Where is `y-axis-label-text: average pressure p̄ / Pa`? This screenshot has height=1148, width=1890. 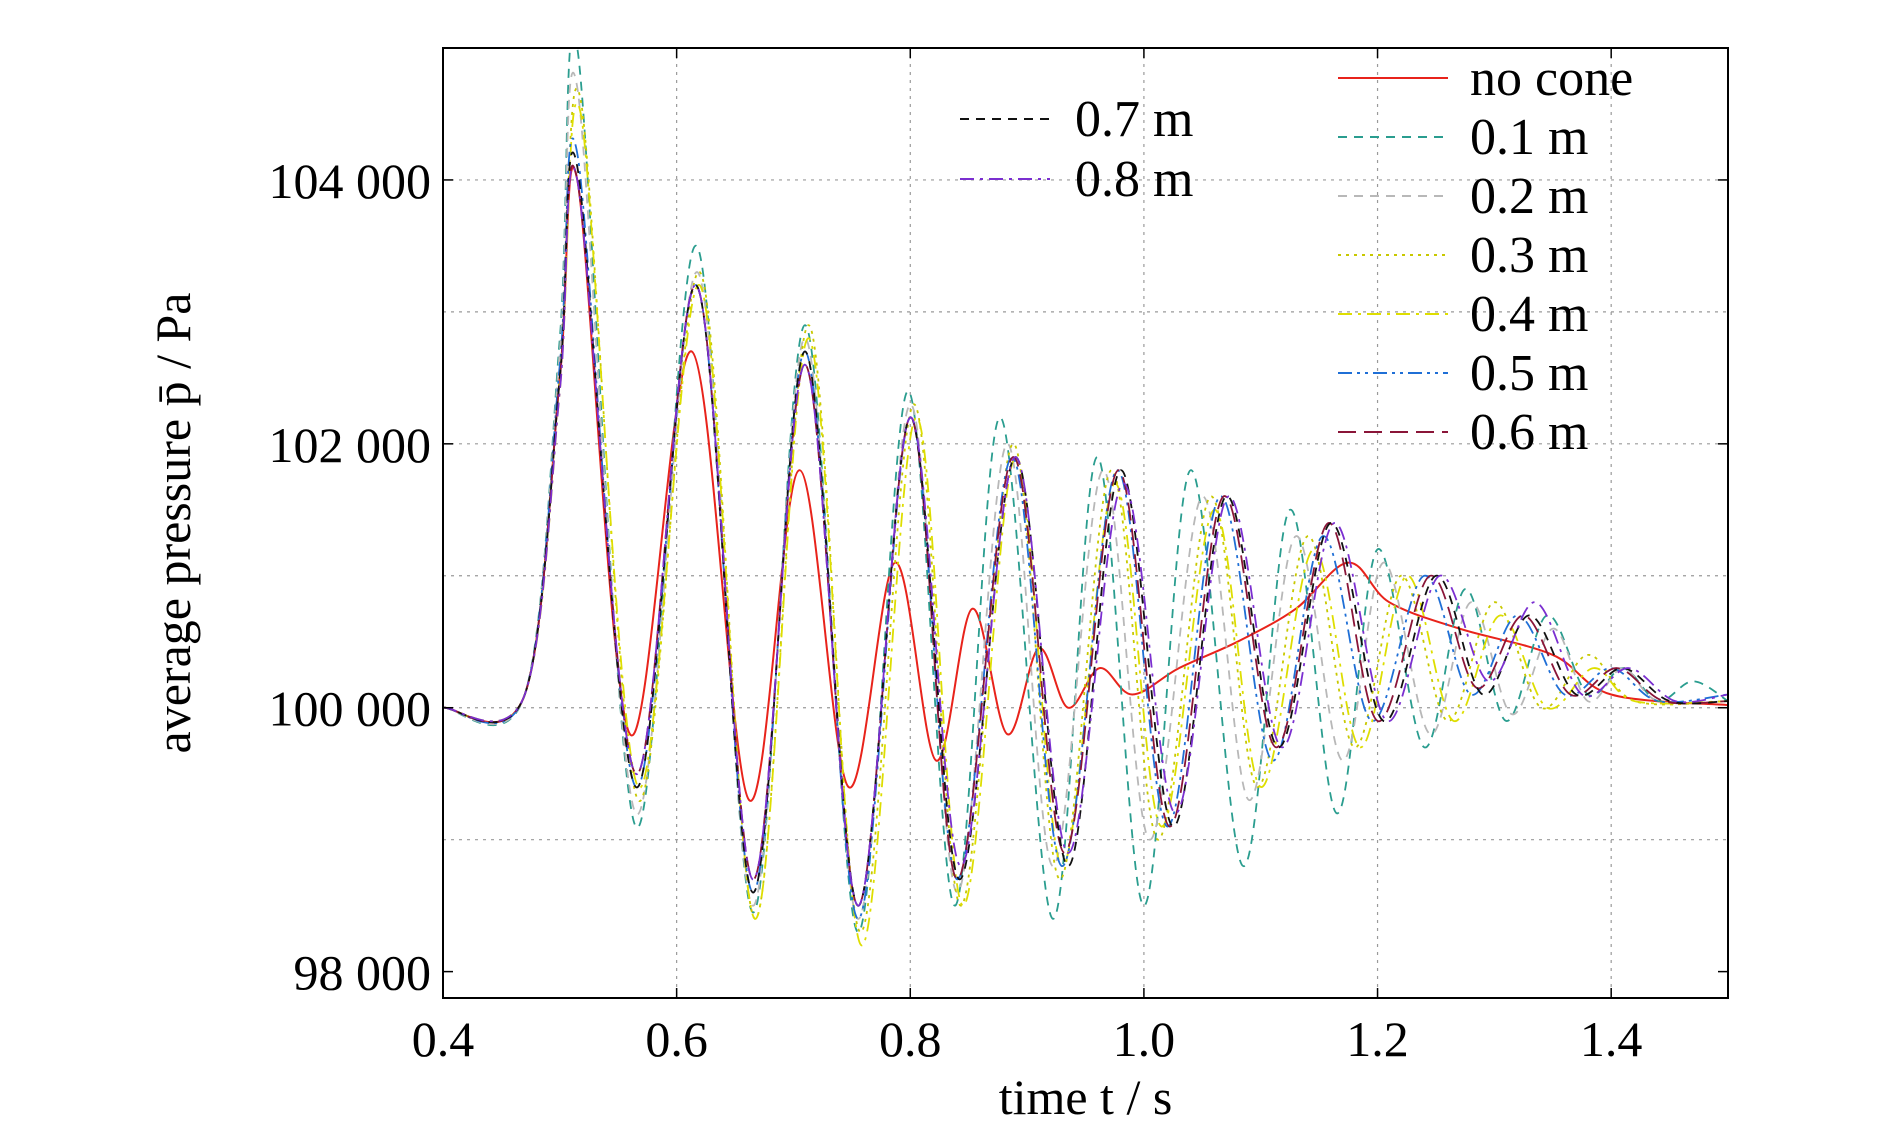
y-axis-label-text: average pressure p̄ / Pa is located at coordinates (173, 523).